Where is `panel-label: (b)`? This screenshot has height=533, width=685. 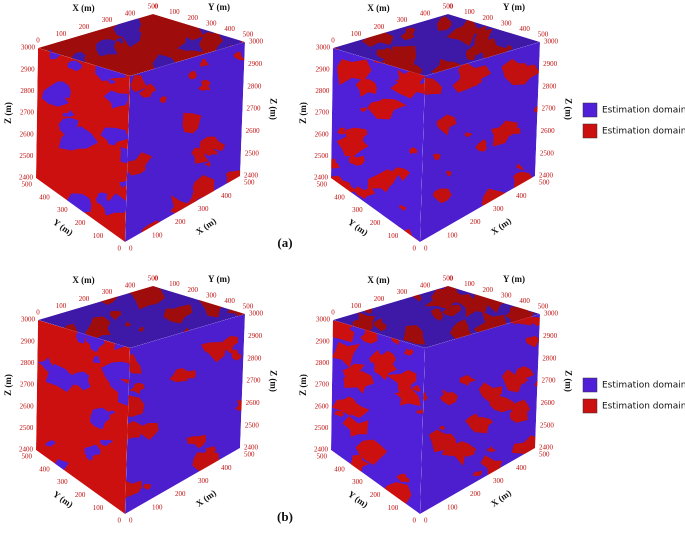
panel-label: (b) is located at coordinates (285, 516).